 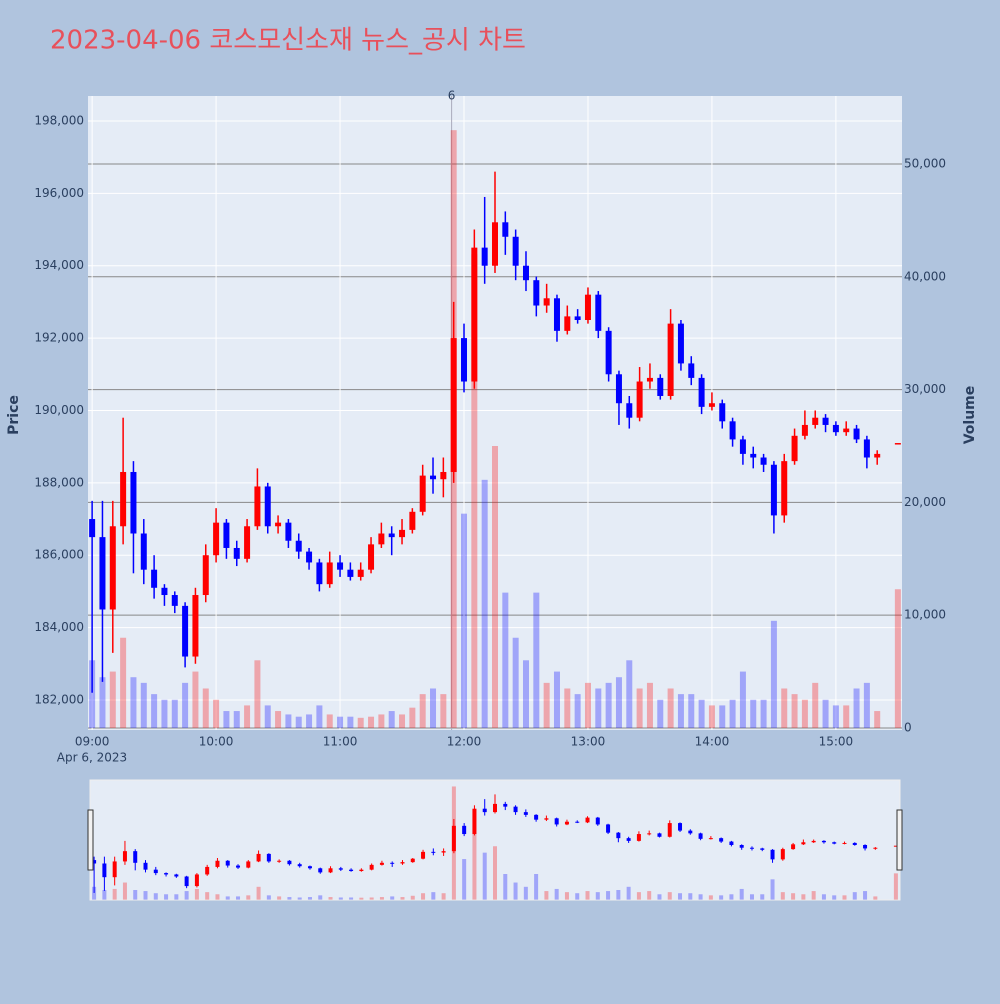 I want to click on y-tick-label: 198,000, so click(x=59, y=120).